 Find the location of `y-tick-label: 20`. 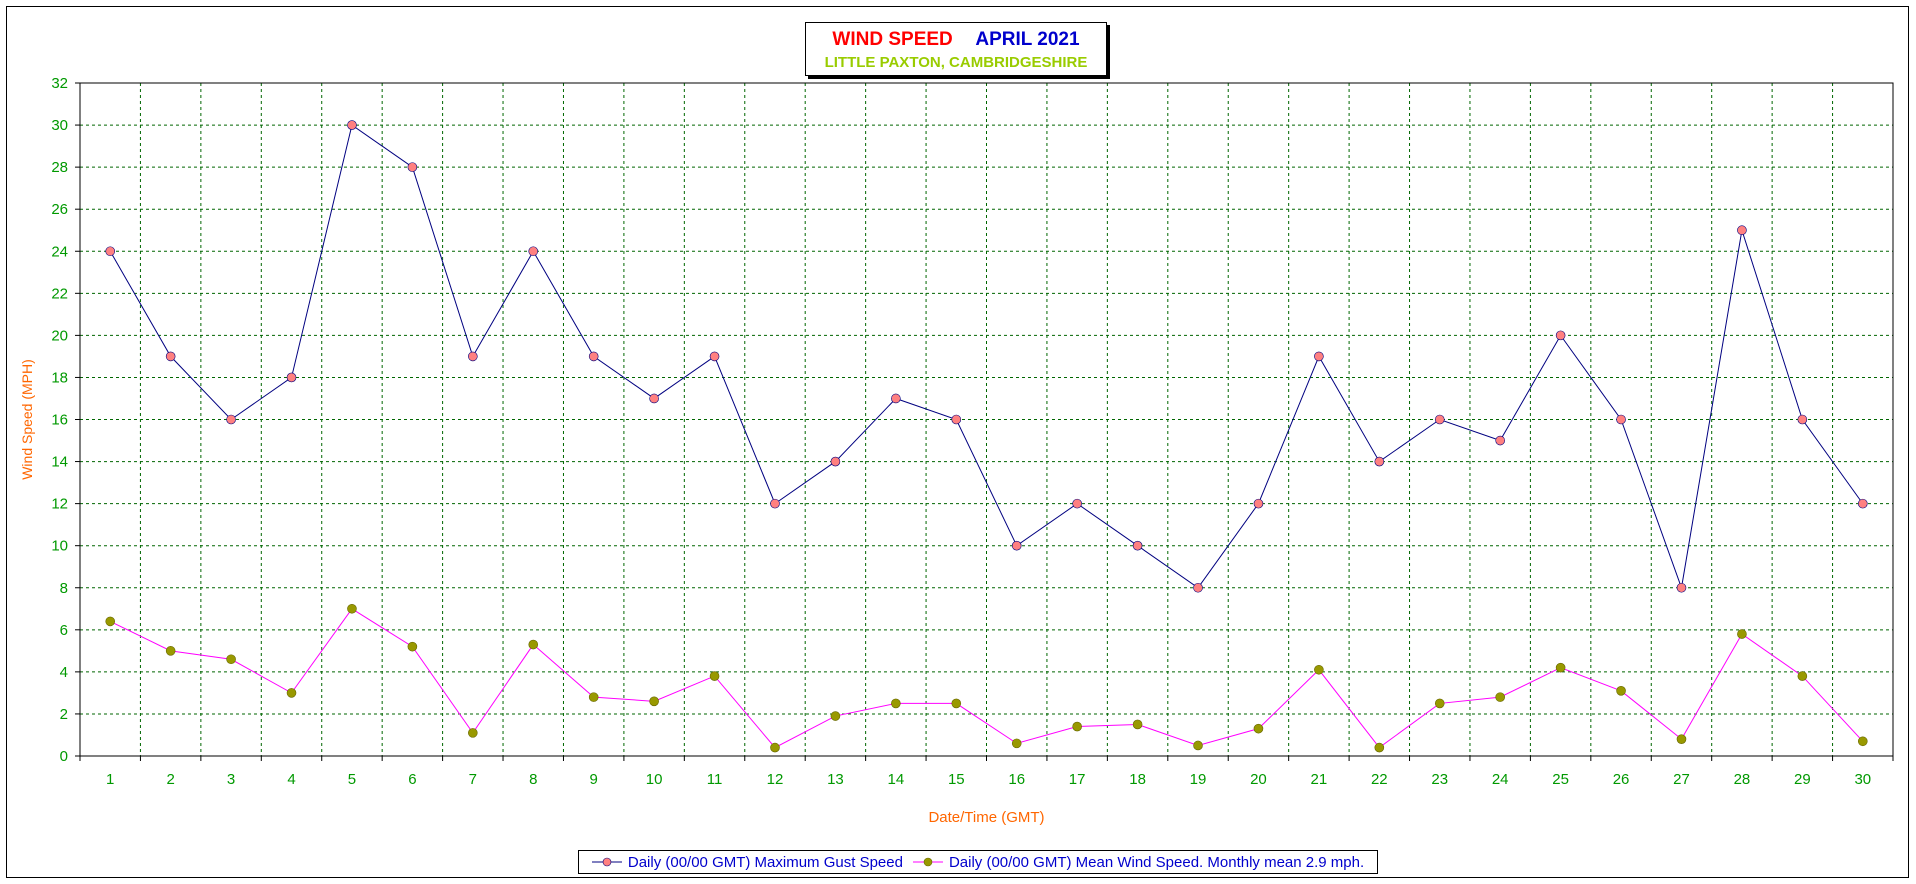

y-tick-label: 20 is located at coordinates (59, 335).